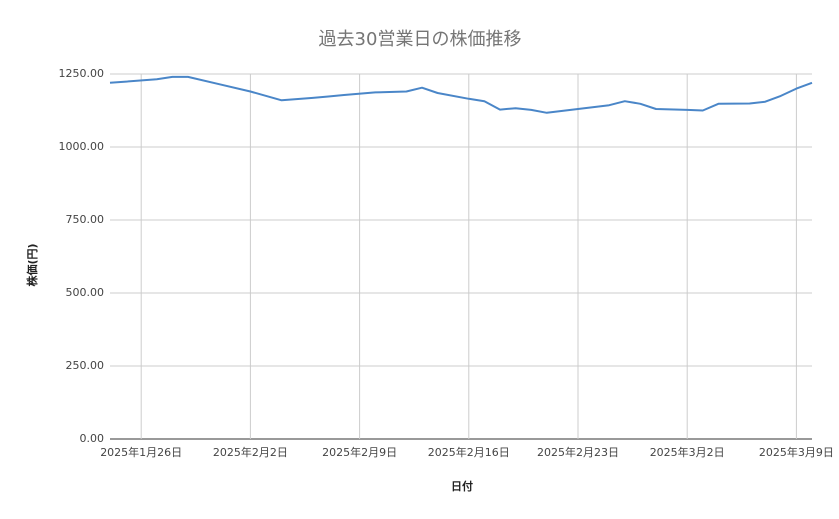  Describe the element at coordinates (141, 452) in the screenshot. I see `x-tick-label: 2025年1月26日` at that location.